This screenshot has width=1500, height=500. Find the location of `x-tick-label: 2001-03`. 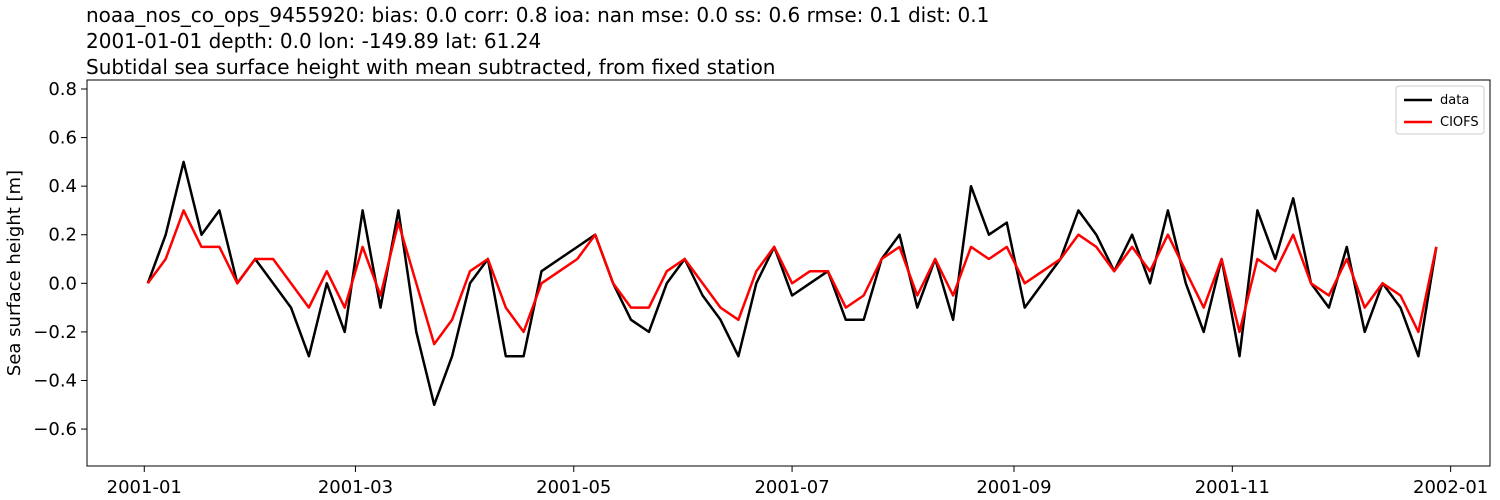

x-tick-label: 2001-03 is located at coordinates (355, 487).